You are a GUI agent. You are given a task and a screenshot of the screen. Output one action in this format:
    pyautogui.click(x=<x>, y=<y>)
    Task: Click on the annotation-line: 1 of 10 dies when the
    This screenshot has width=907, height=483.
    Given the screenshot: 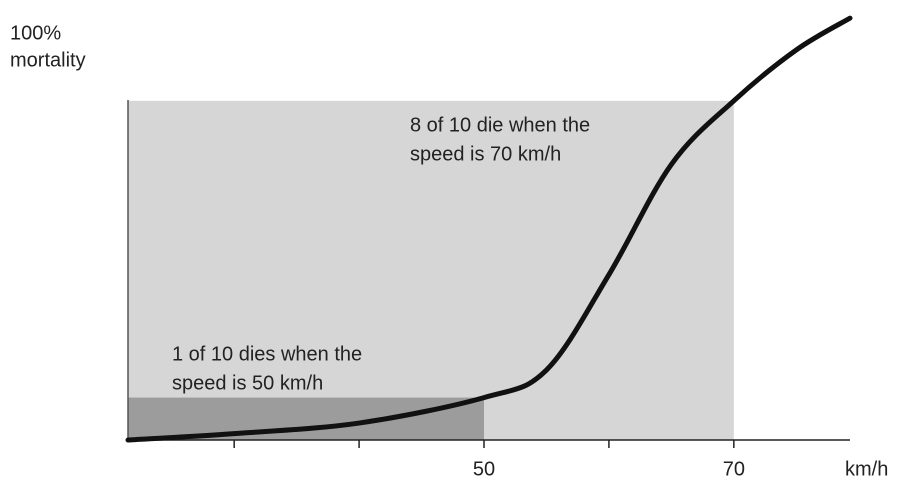 What is the action you would take?
    pyautogui.click(x=267, y=354)
    